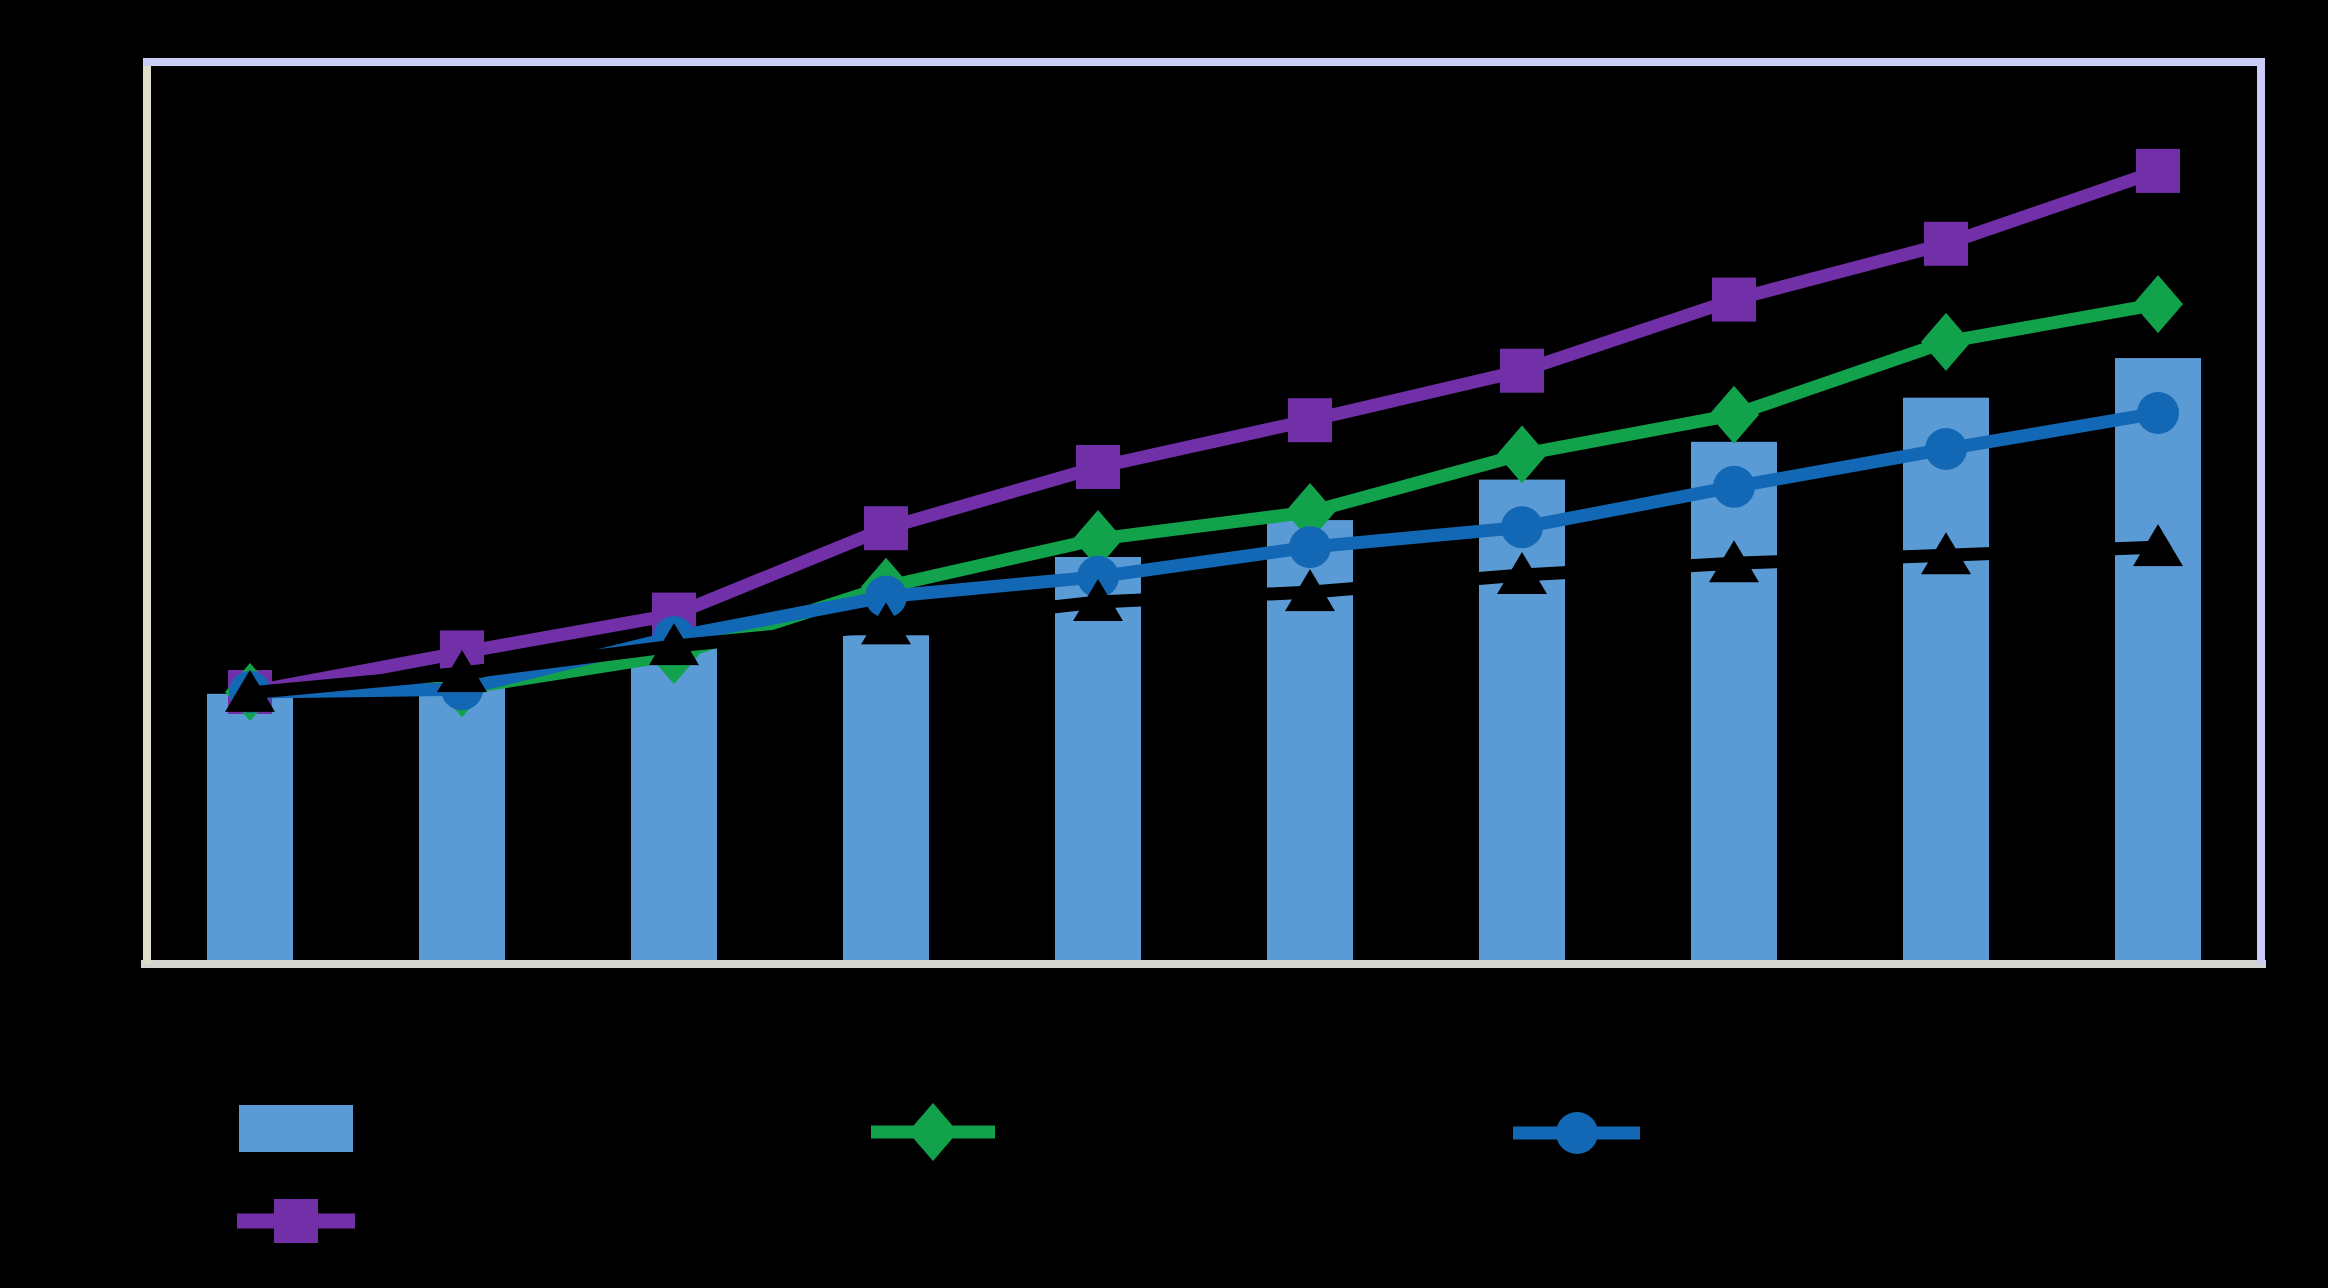 This screenshot has width=2328, height=1288. I want to click on legend-item-blue-circle-line, so click(1576, 1133).